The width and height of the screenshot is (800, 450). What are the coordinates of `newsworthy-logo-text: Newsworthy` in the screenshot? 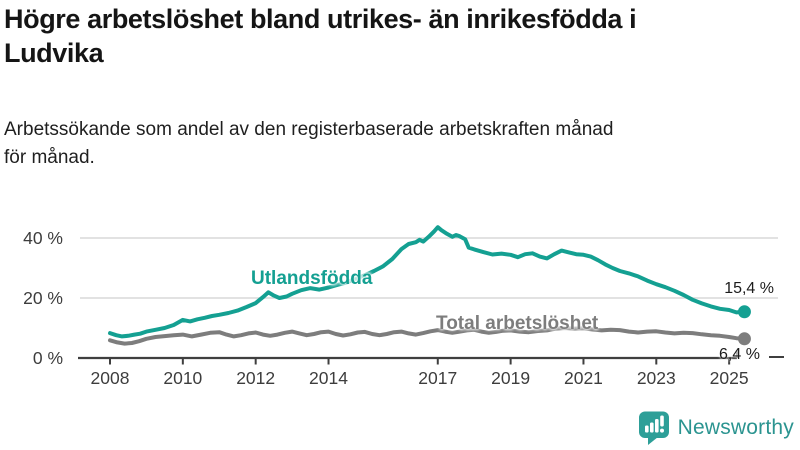 It's located at (735, 427).